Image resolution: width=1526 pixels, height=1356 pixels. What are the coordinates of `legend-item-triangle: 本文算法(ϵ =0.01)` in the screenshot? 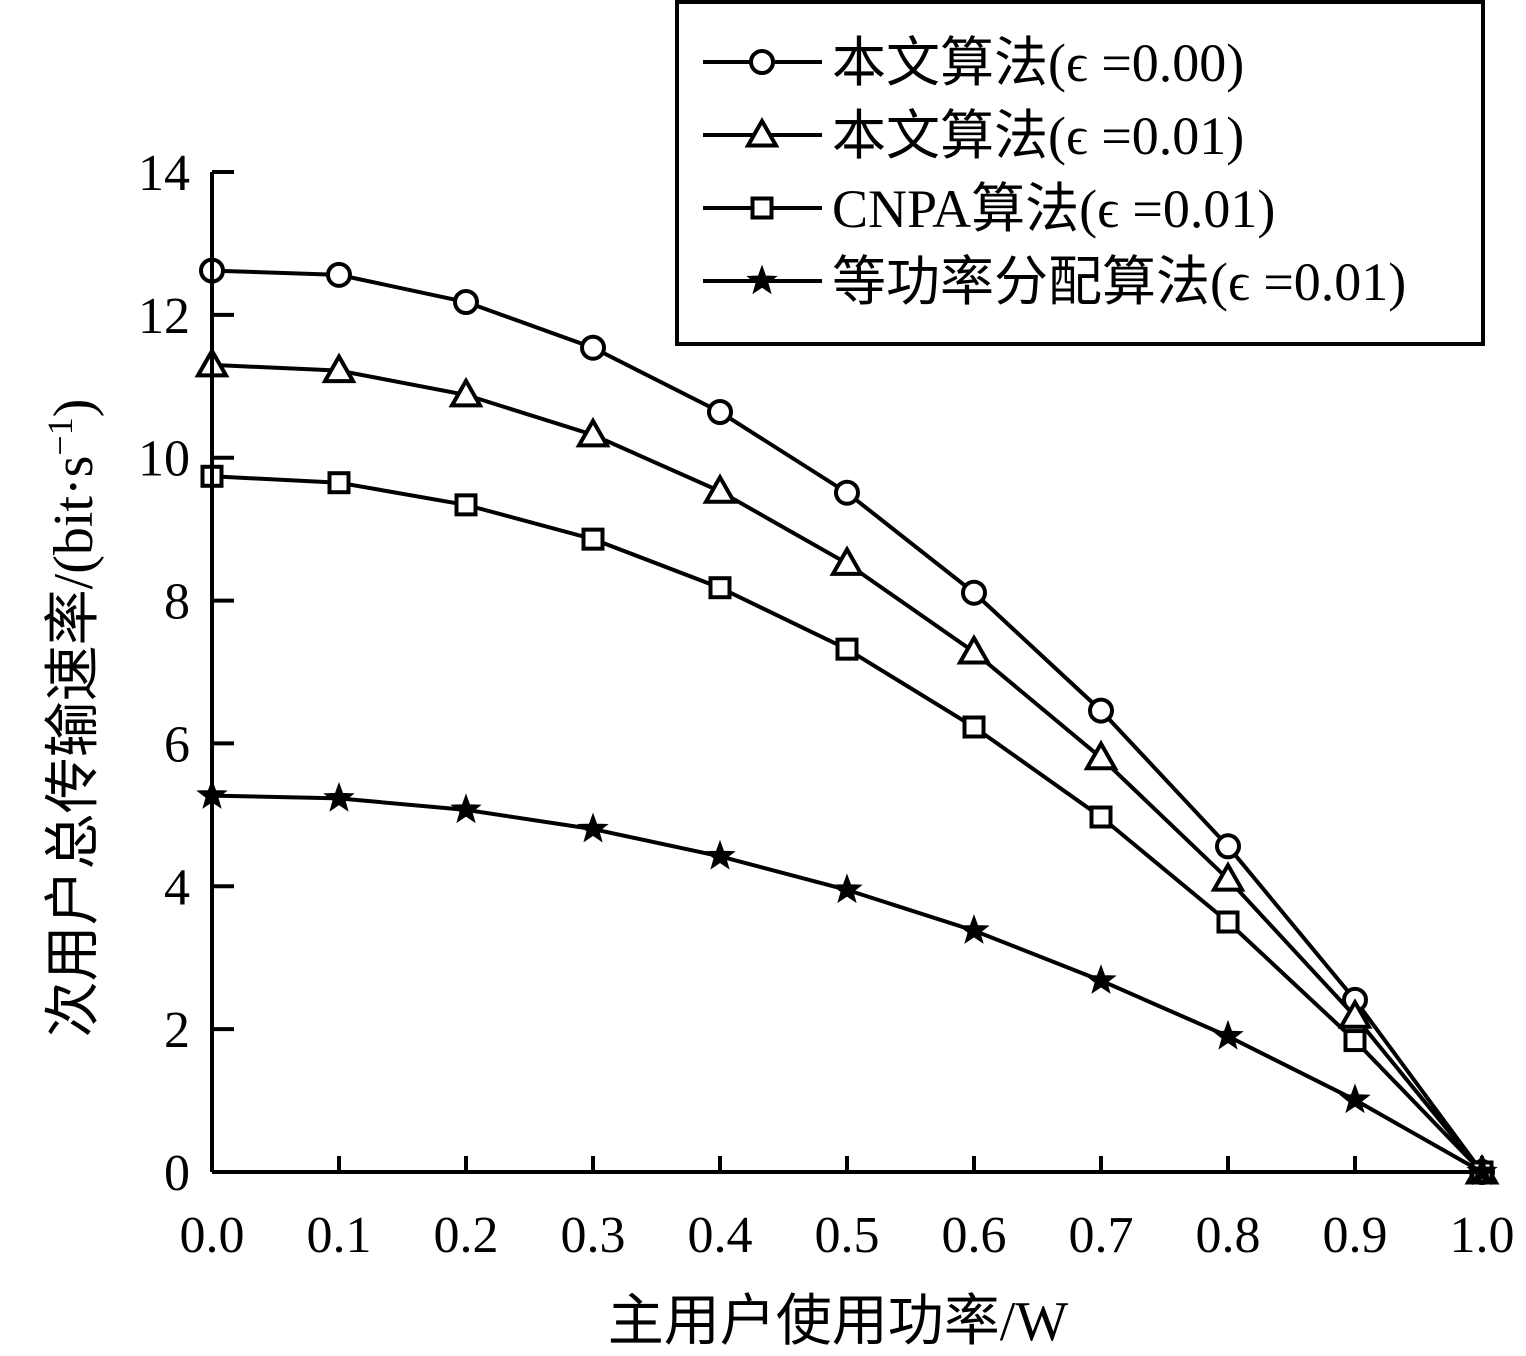 It's located at (973, 136).